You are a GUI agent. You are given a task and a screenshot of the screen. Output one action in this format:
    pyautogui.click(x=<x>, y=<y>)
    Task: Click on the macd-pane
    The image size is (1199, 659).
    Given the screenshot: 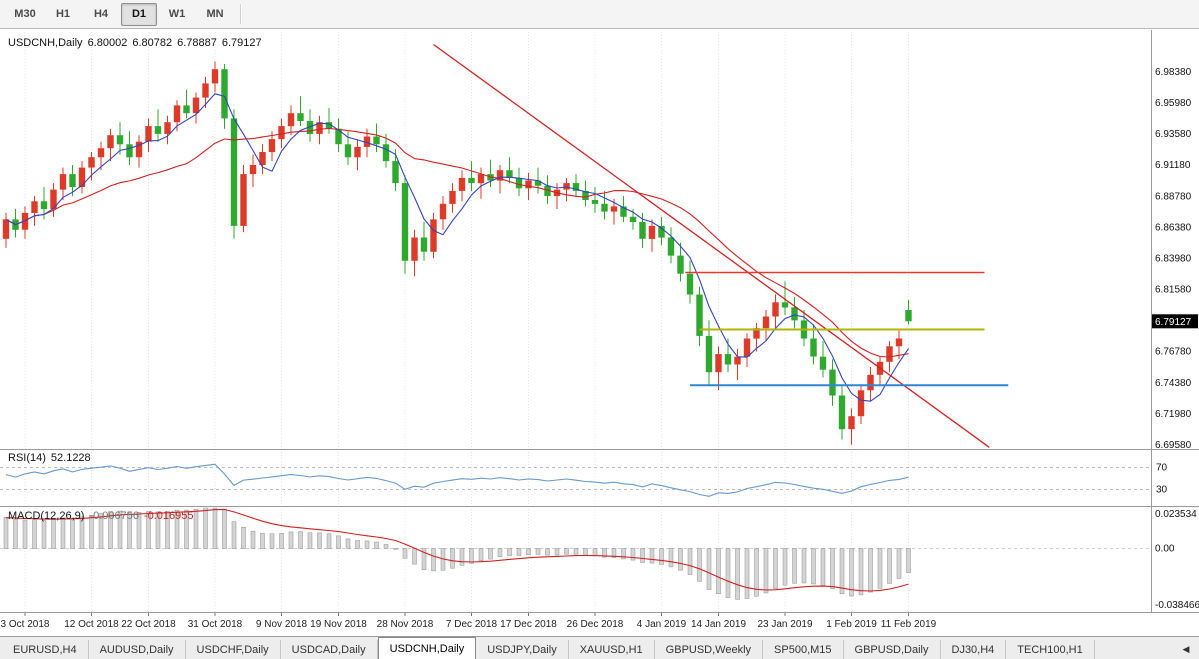 What is the action you would take?
    pyautogui.click(x=575, y=553)
    